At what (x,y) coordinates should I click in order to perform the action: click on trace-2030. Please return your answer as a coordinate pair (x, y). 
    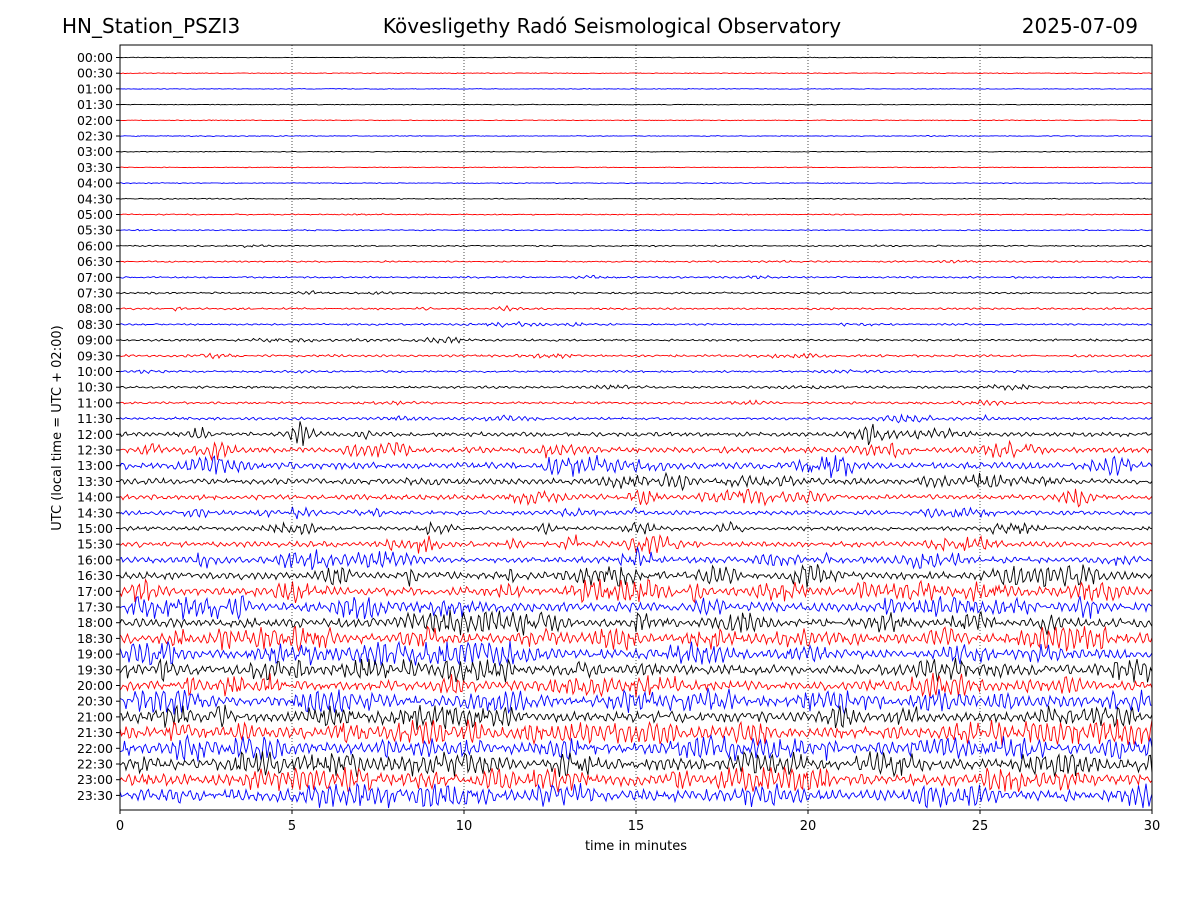
    Looking at the image, I should click on (635, 701).